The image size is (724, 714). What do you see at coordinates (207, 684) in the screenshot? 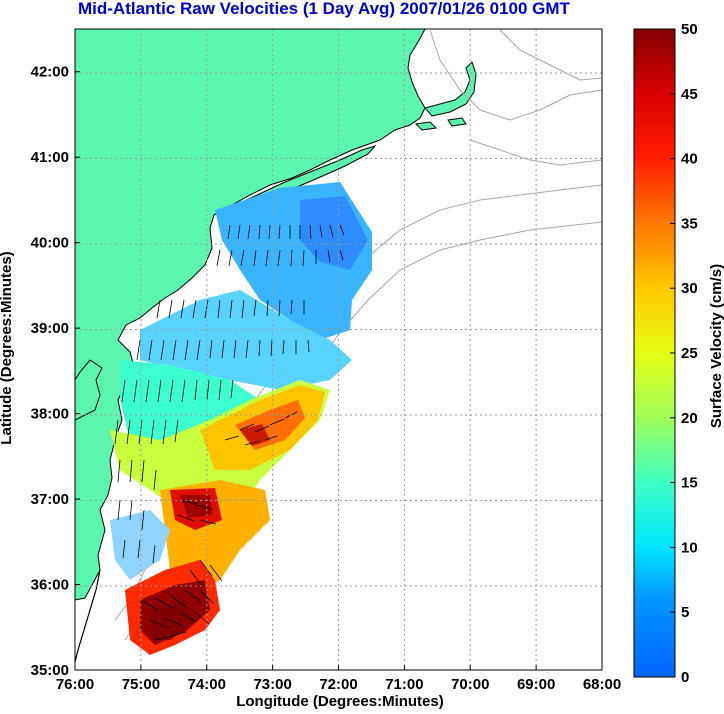
I see `x-tick-label: 74:00` at bounding box center [207, 684].